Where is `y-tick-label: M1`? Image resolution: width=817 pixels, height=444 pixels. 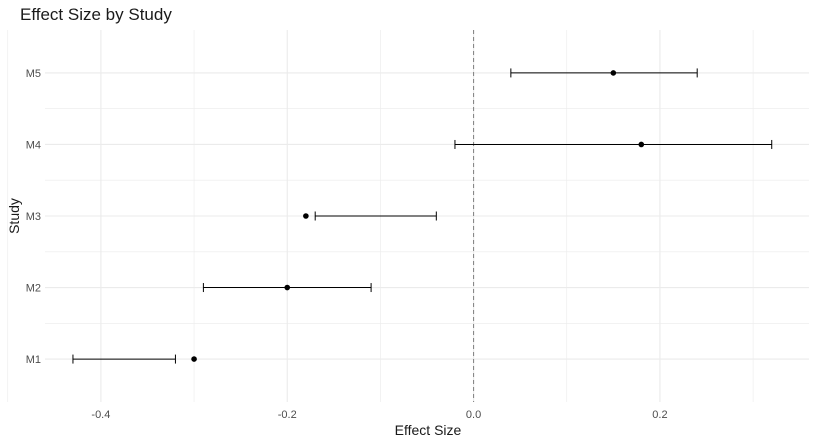
y-tick-label: M1 is located at coordinates (33, 360).